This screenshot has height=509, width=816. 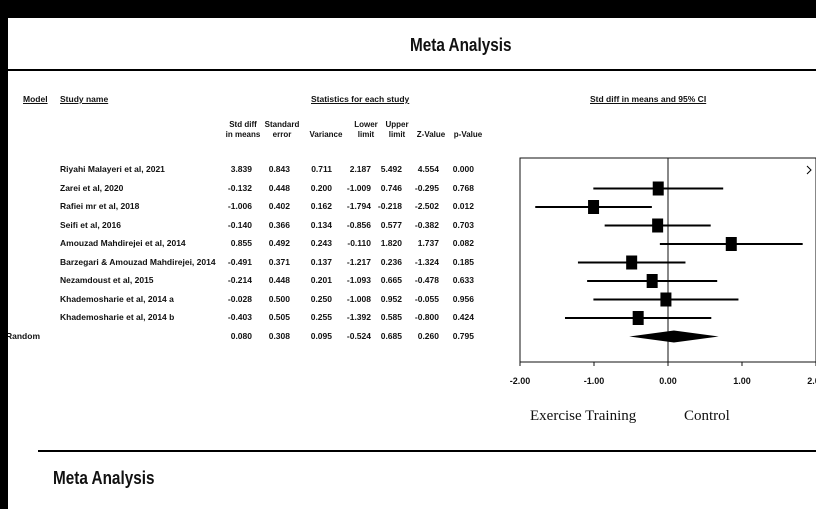 What do you see at coordinates (461, 45) in the screenshot?
I see `report-title: Meta Analysis` at bounding box center [461, 45].